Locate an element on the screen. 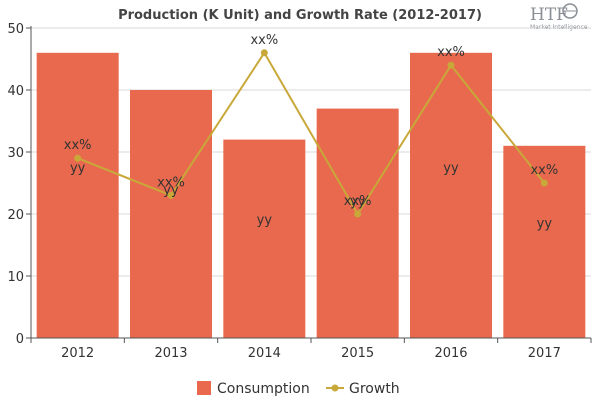 This screenshot has height=400, width=600. legend-swatch-consumption is located at coordinates (204, 388).